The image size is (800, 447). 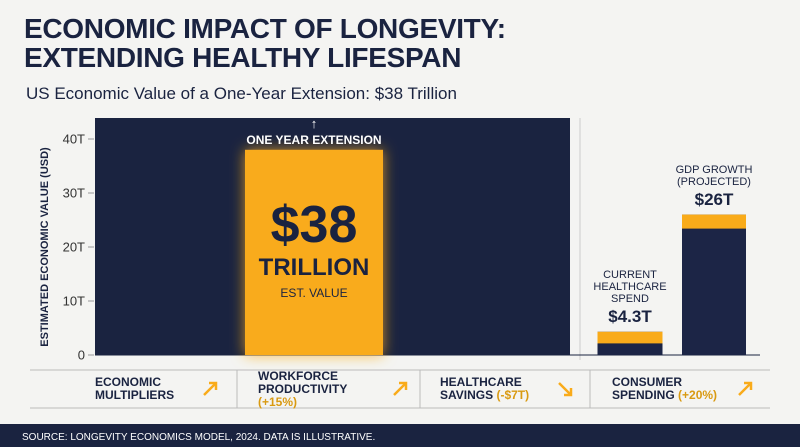 I want to click on driver: ECONOMIC MULTIPLIERS, so click(x=160, y=389).